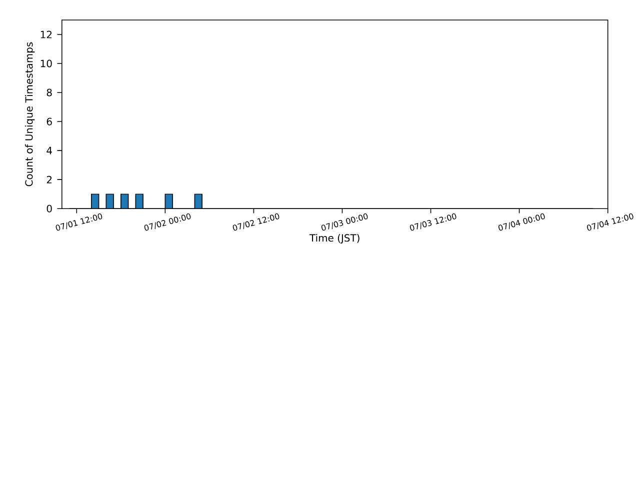 The image size is (640, 479). Describe the element at coordinates (49, 92) in the screenshot. I see `y-tick-label: 8` at that location.